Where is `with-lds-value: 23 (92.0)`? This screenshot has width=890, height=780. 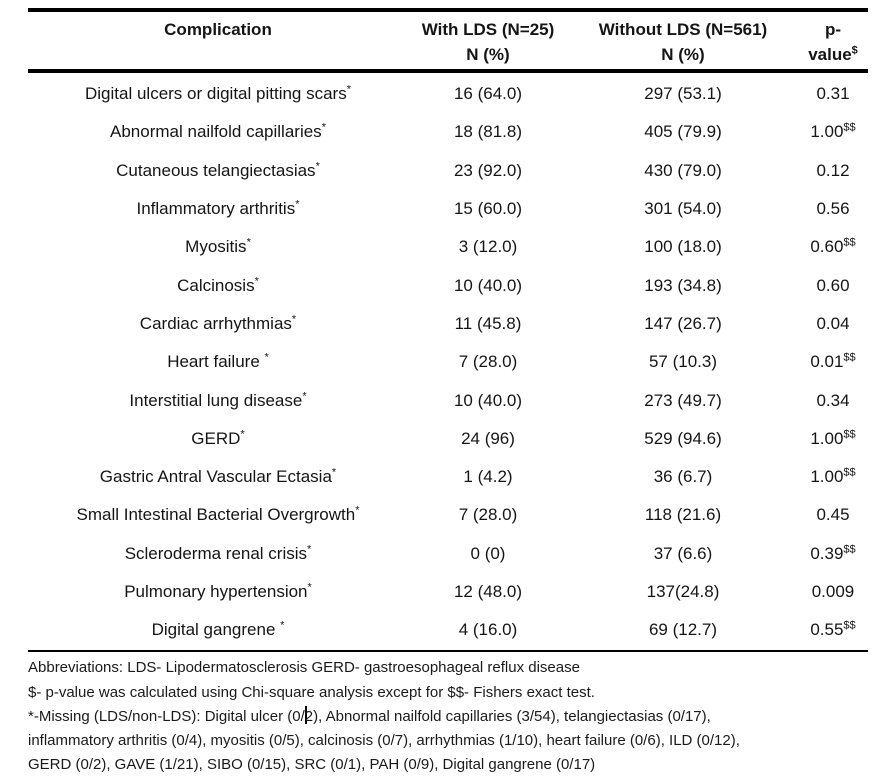
with-lds-value: 23 (92.0) is located at coordinates (488, 170).